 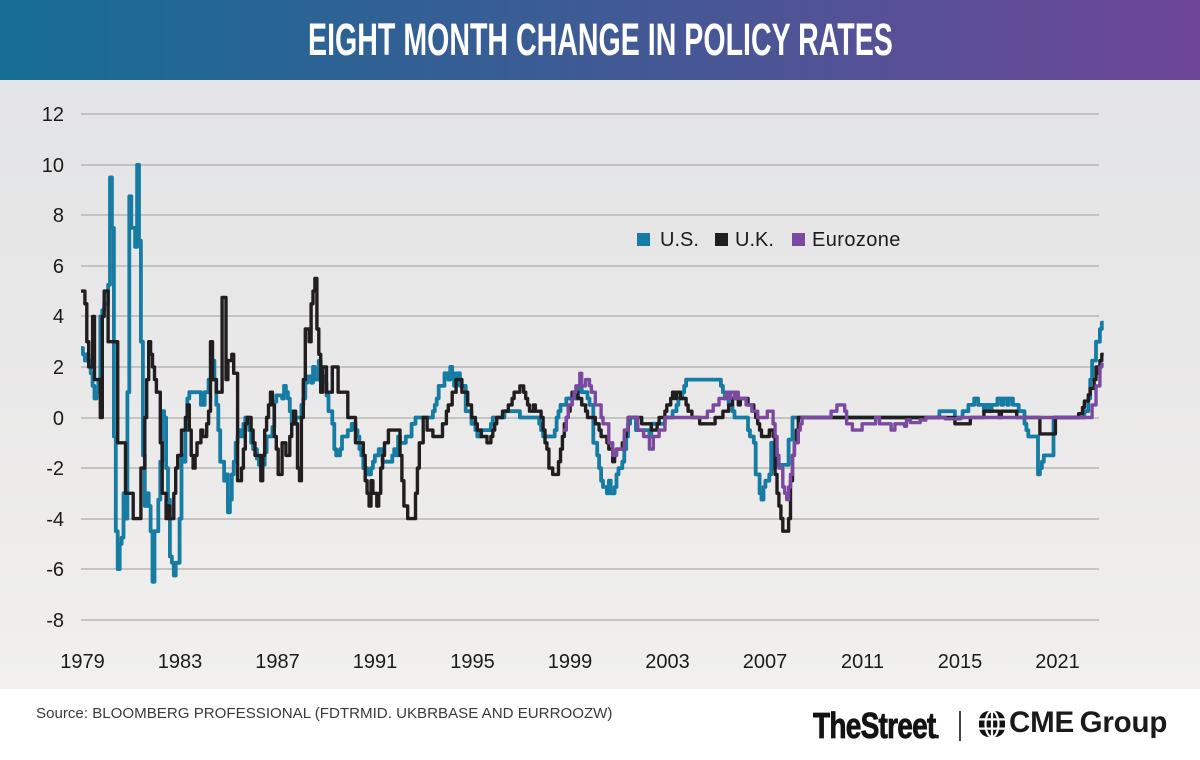 I want to click on svg-text: U.S., so click(x=679, y=240).